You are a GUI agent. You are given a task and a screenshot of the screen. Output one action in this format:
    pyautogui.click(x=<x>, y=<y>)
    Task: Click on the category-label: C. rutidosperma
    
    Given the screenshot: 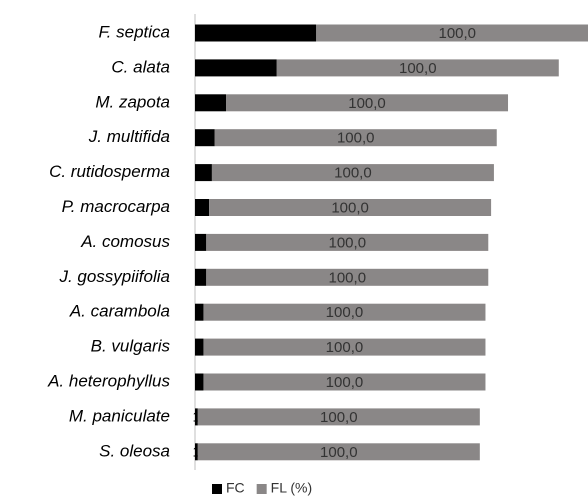 What is the action you would take?
    pyautogui.click(x=109, y=171)
    